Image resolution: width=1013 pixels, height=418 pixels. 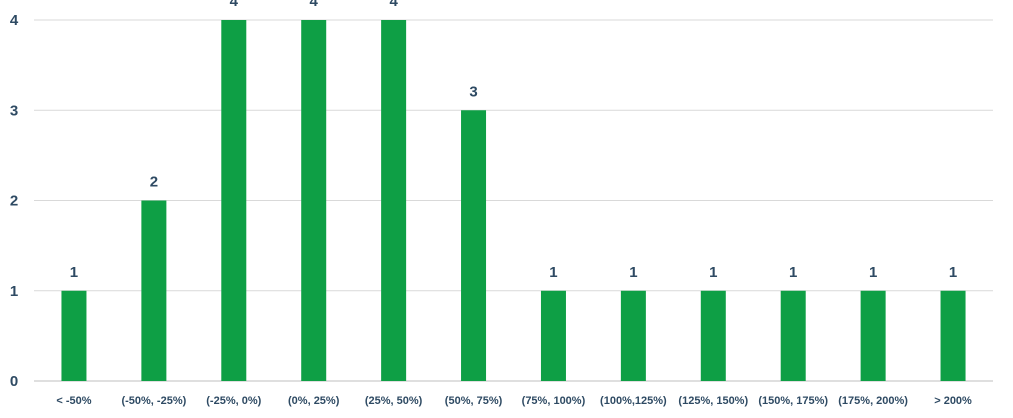 I want to click on y-tick-label: 1, so click(x=14, y=291).